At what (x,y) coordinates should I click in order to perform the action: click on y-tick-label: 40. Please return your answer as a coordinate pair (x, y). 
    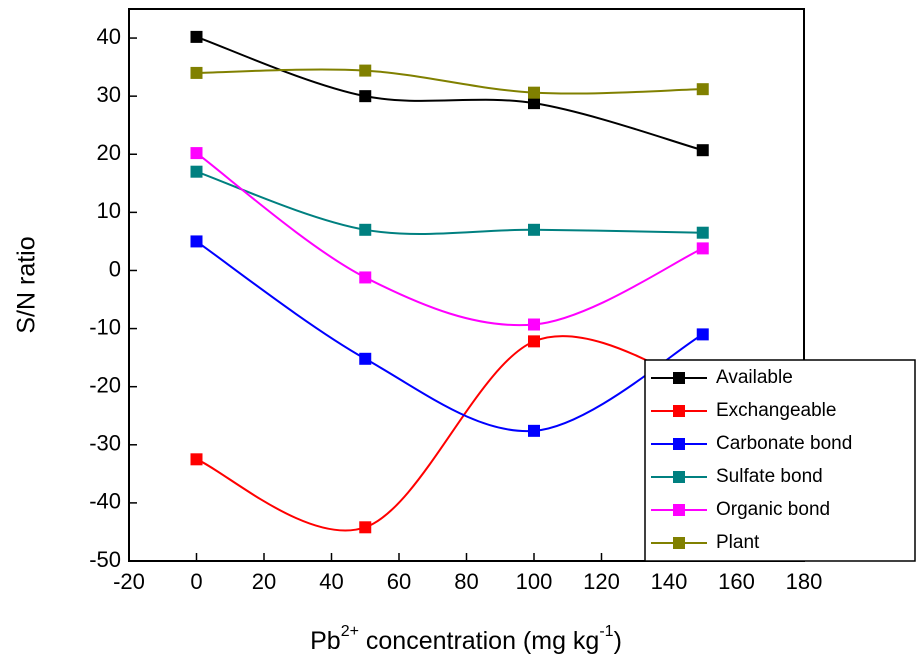
    Looking at the image, I should click on (109, 36).